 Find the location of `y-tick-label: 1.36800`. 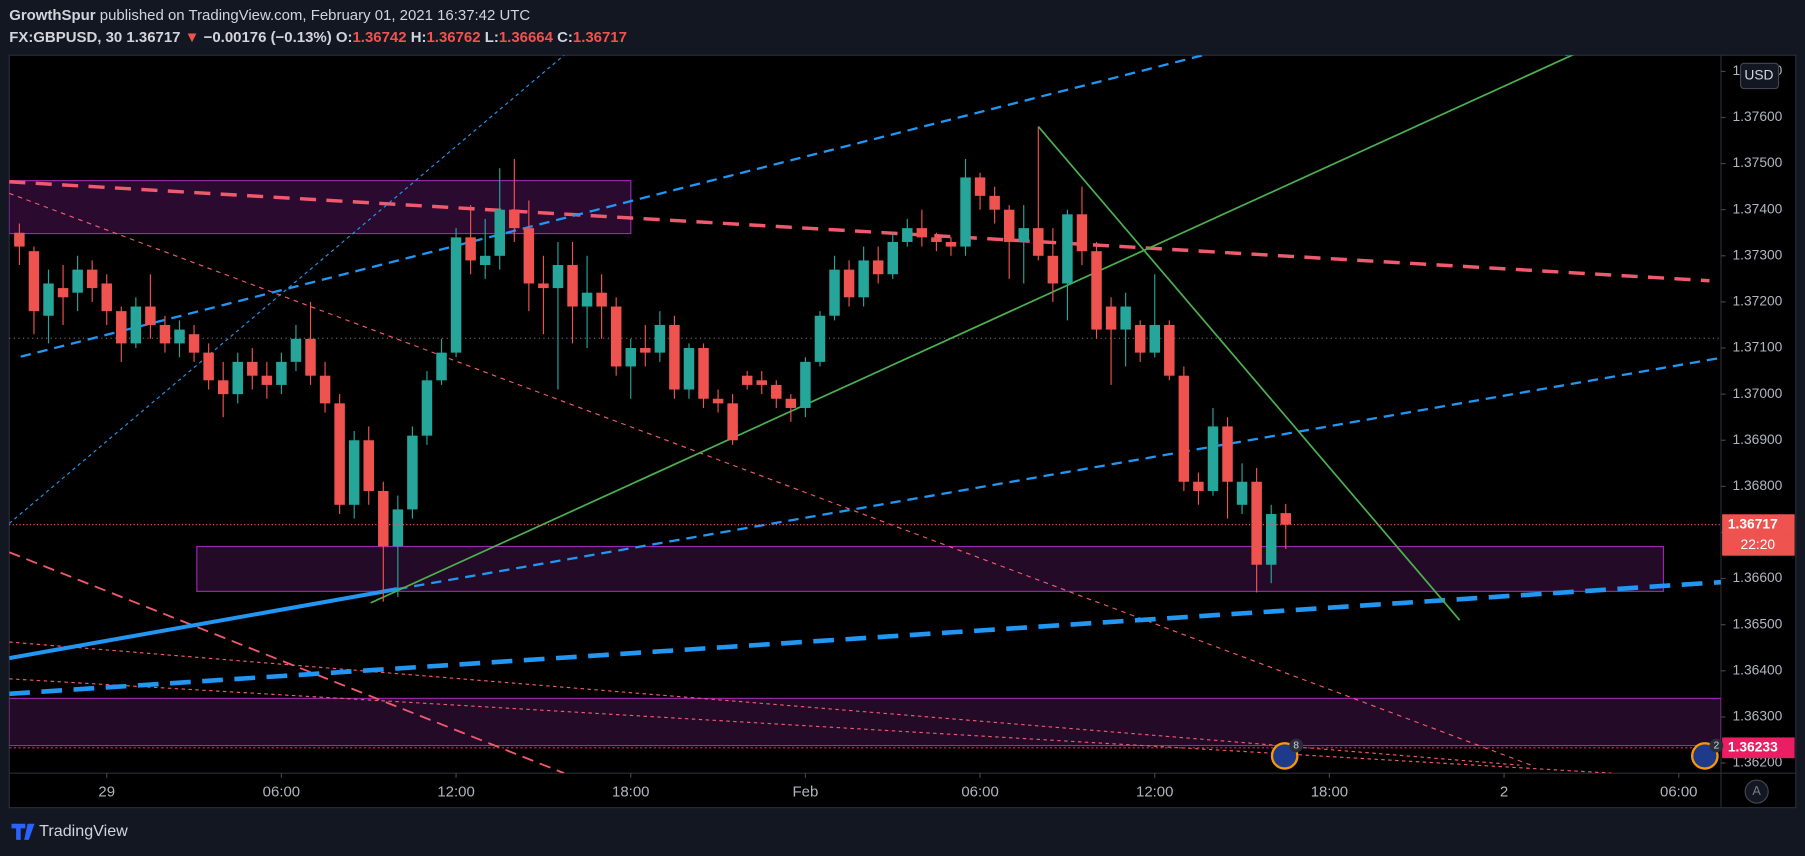

y-tick-label: 1.36800 is located at coordinates (1757, 485).